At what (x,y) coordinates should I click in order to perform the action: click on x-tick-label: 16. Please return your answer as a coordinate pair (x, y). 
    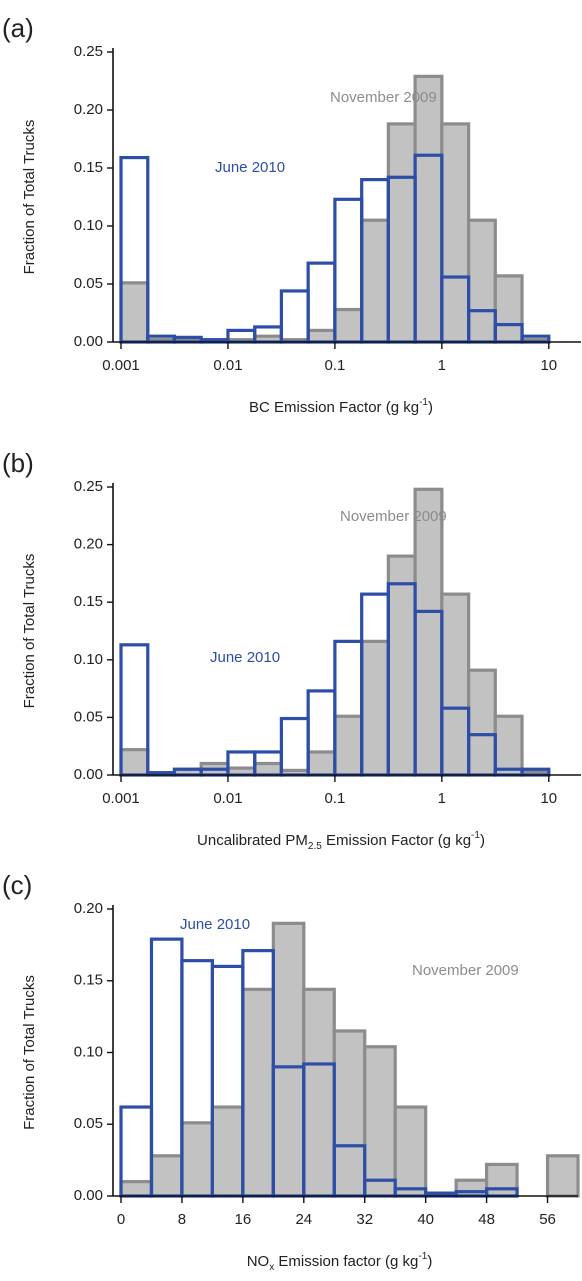
    Looking at the image, I should click on (243, 1219).